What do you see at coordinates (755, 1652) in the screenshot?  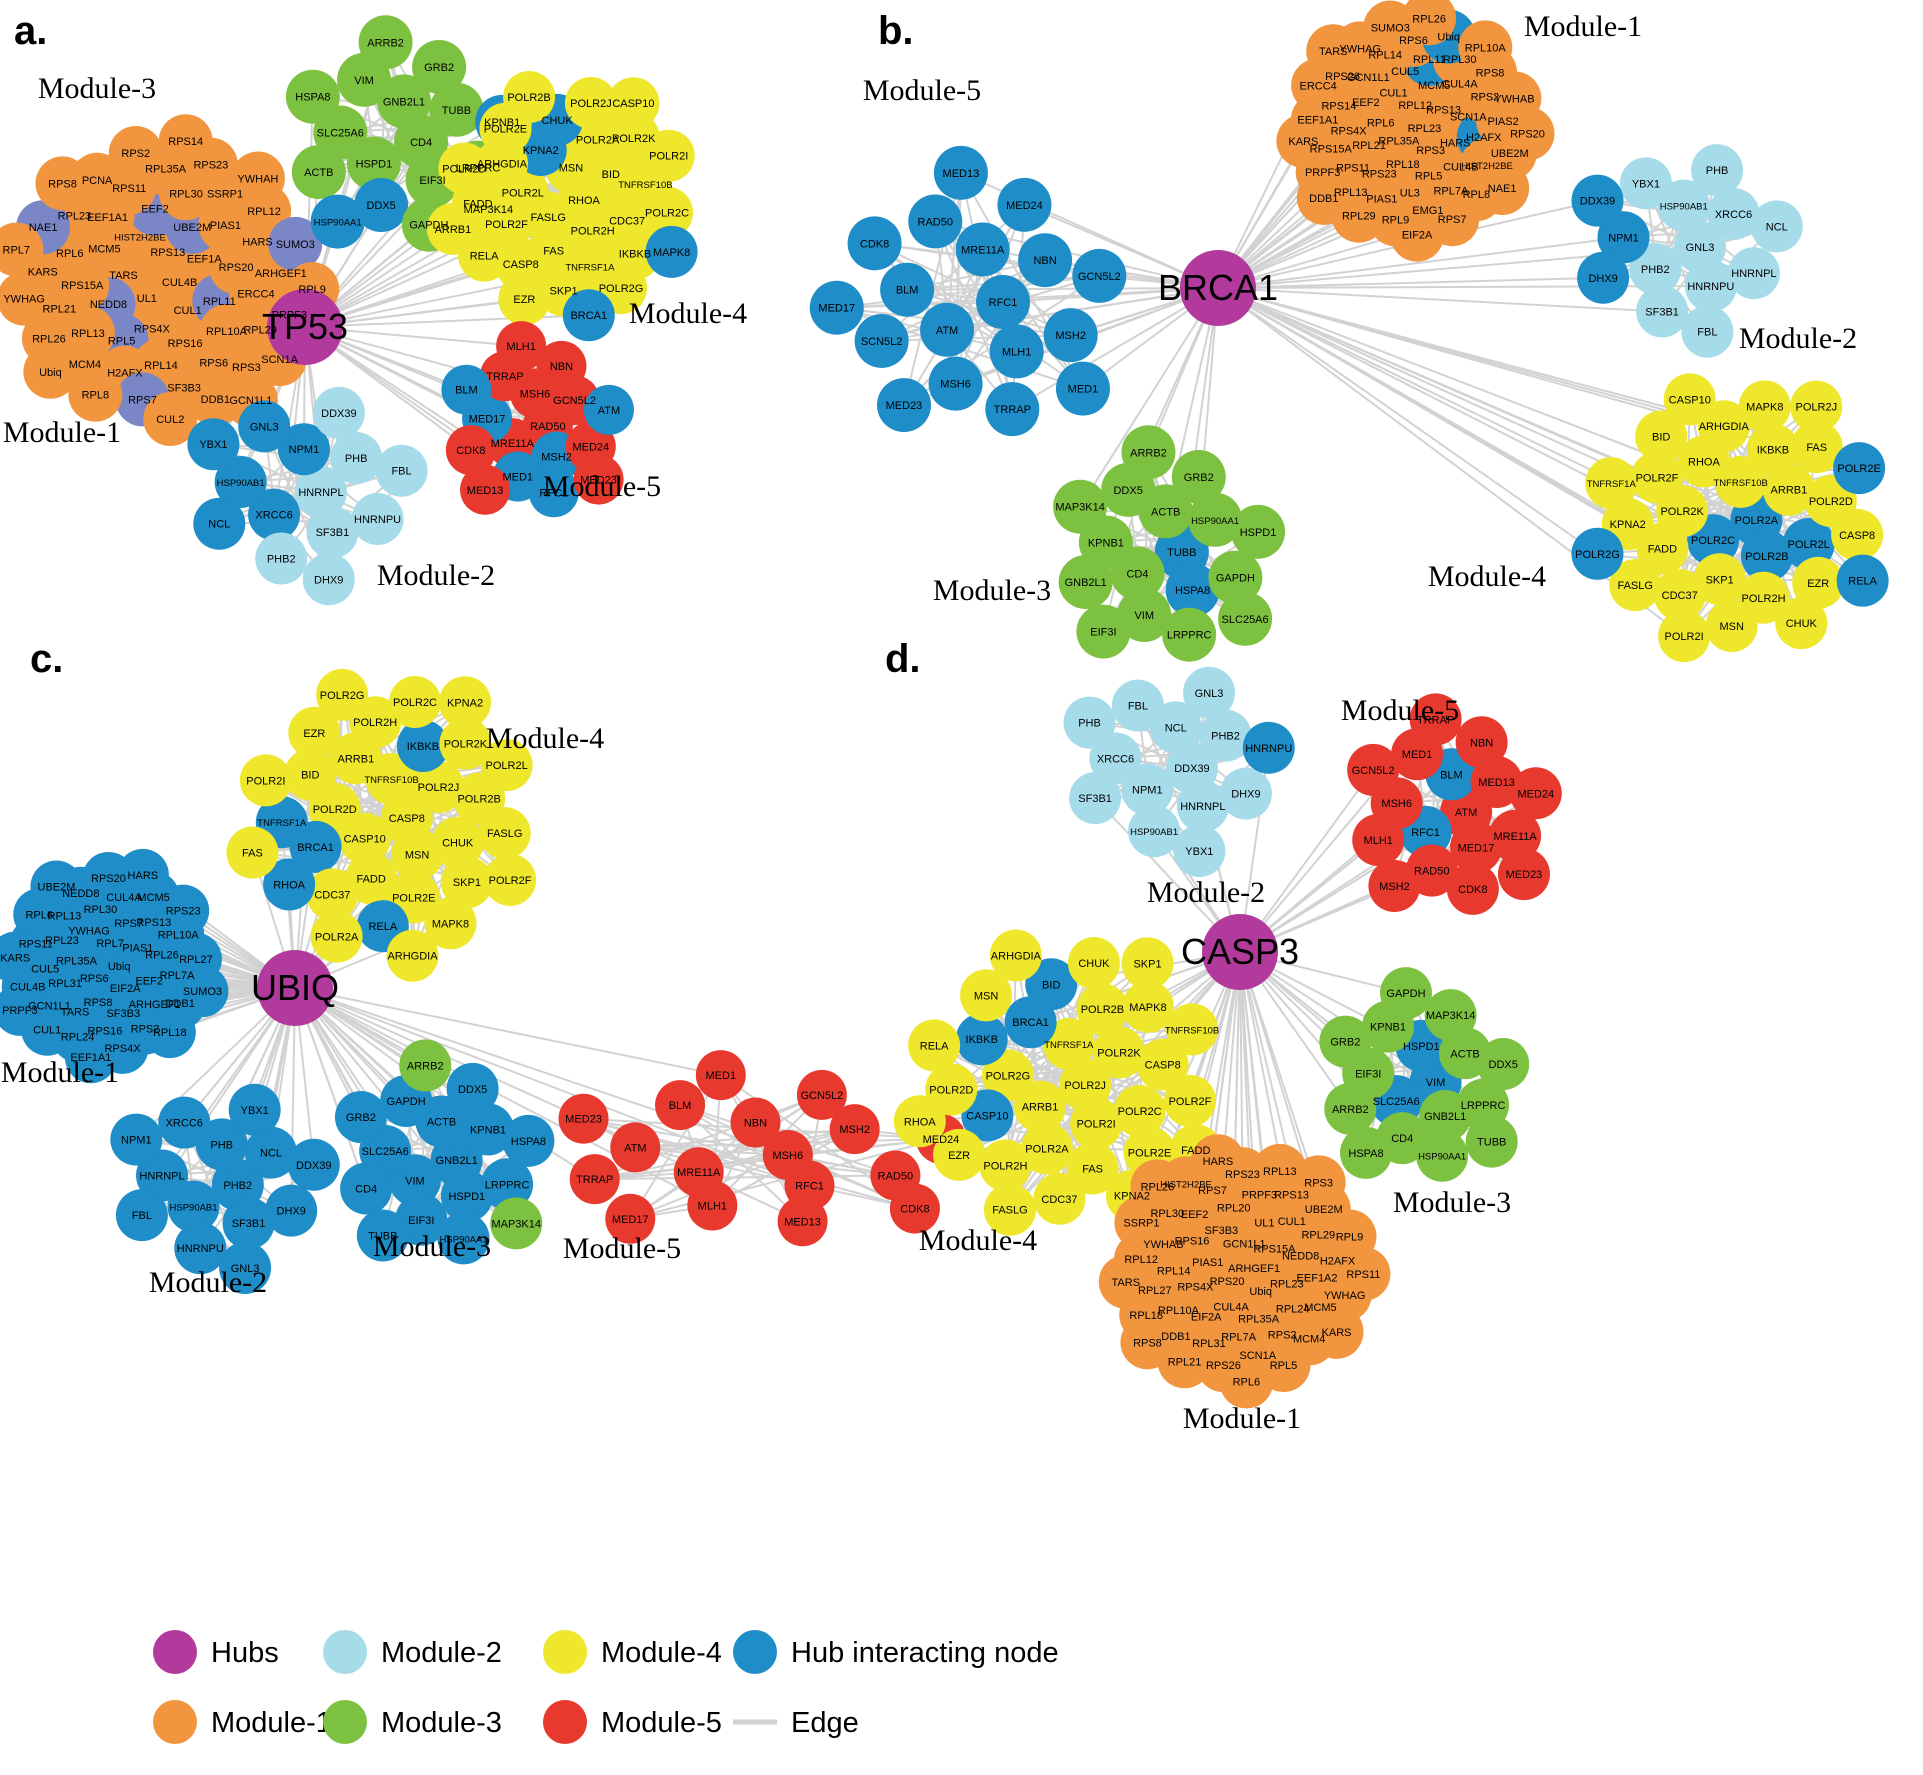 I see `legend-swatch-hb` at bounding box center [755, 1652].